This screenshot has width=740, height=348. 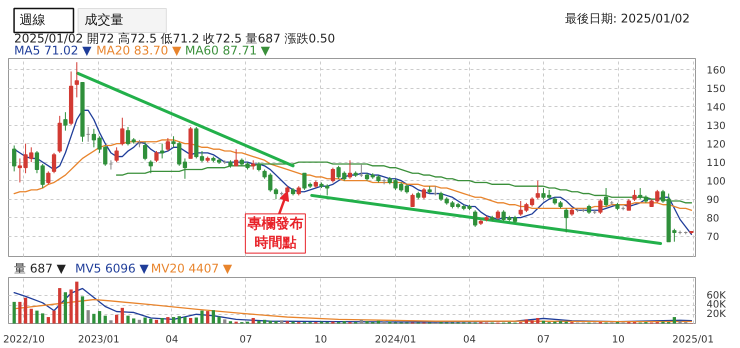 What do you see at coordinates (275, 234) in the screenshot?
I see `annotation: 專欄發布時間點` at bounding box center [275, 234].